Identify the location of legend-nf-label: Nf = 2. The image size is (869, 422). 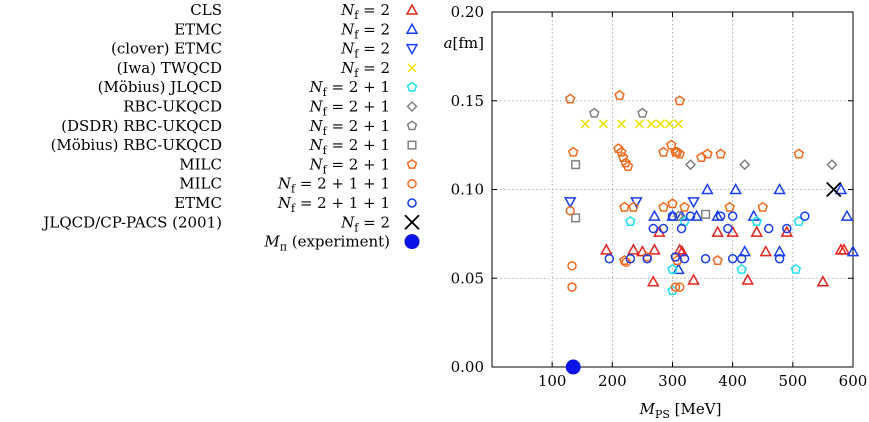
(365, 30).